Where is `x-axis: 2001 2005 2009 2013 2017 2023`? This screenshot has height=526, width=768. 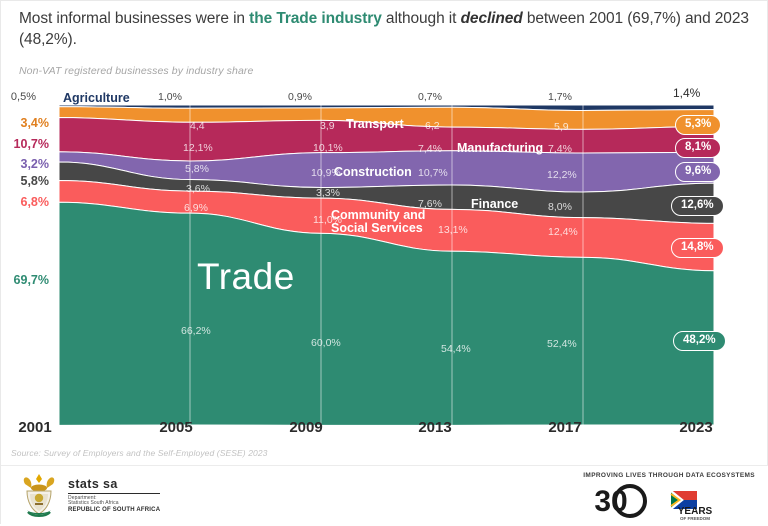 x-axis: 2001 2005 2009 2013 2017 2023 is located at coordinates (384, 432).